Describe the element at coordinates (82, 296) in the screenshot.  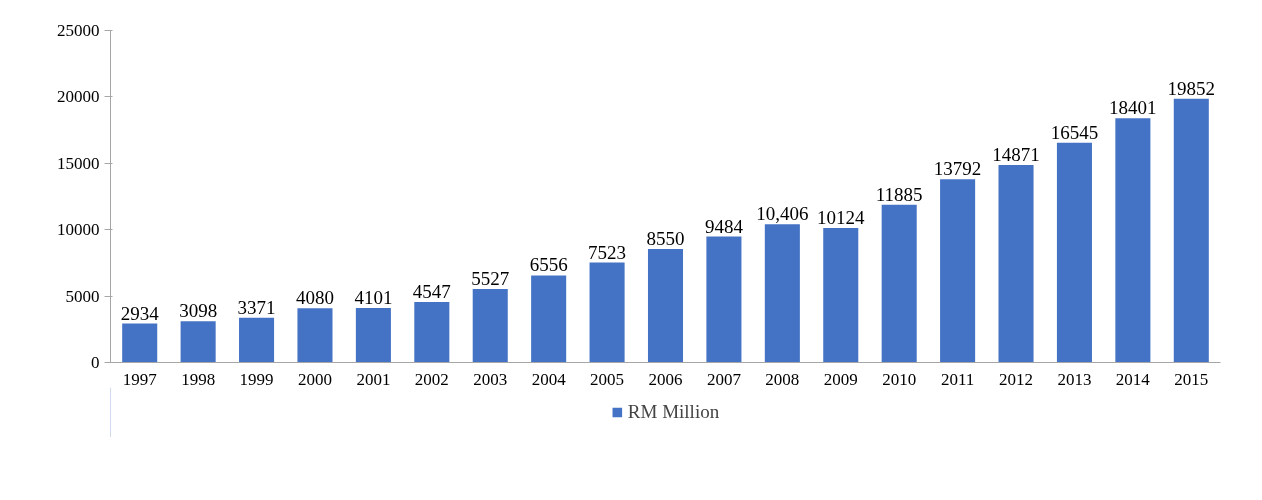
I see `y-tick-label: 5000` at that location.